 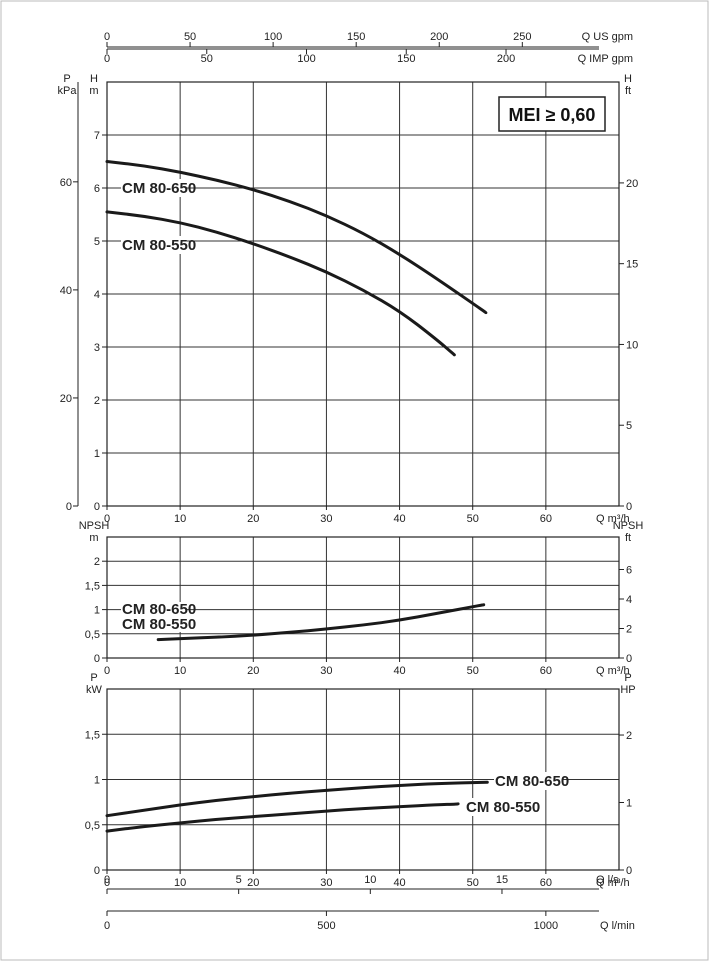 What do you see at coordinates (632, 184) in the screenshot?
I see `y-right-tick-label: 20` at bounding box center [632, 184].